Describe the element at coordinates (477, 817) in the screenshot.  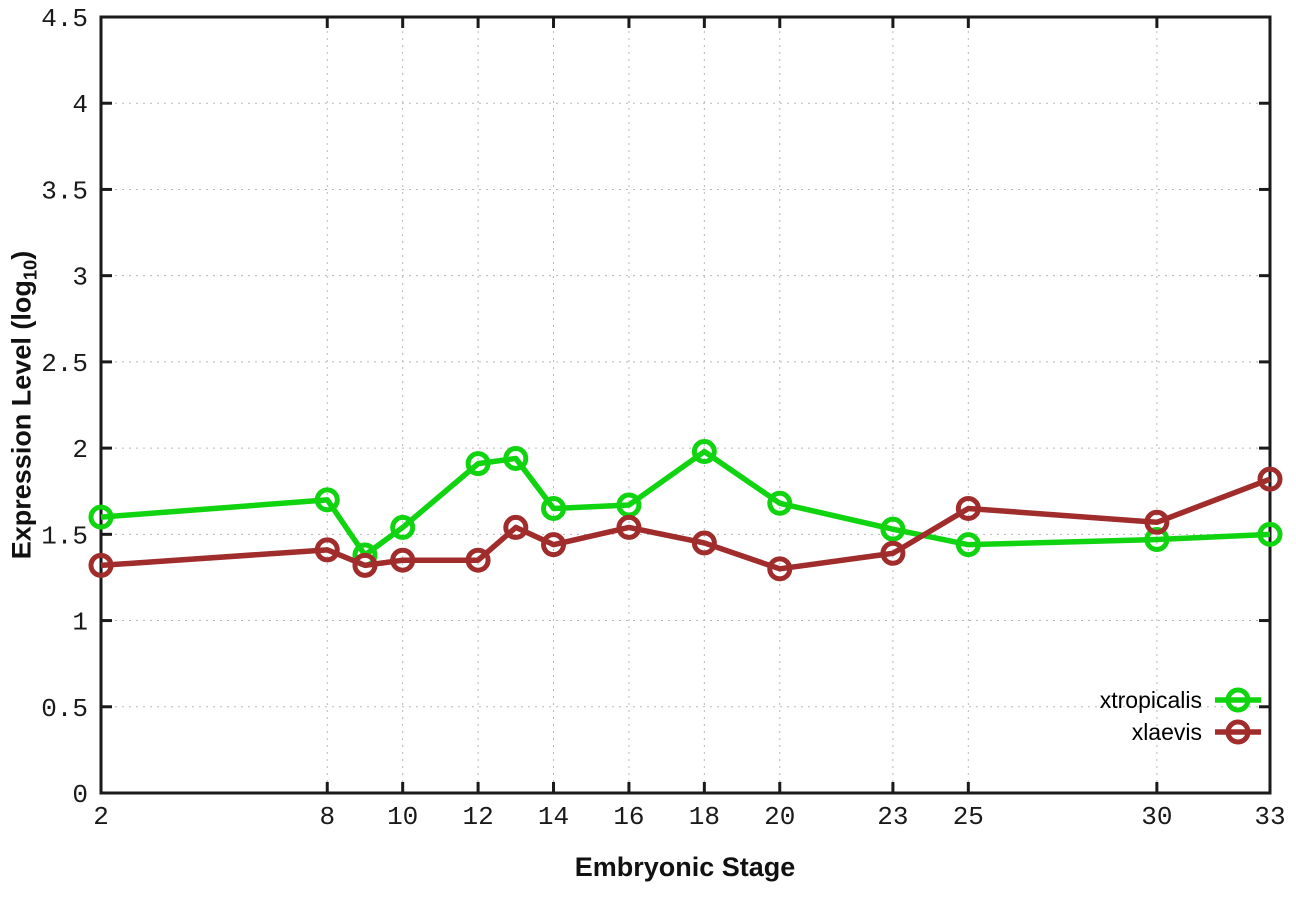
I see `x-tick-label: 12` at that location.